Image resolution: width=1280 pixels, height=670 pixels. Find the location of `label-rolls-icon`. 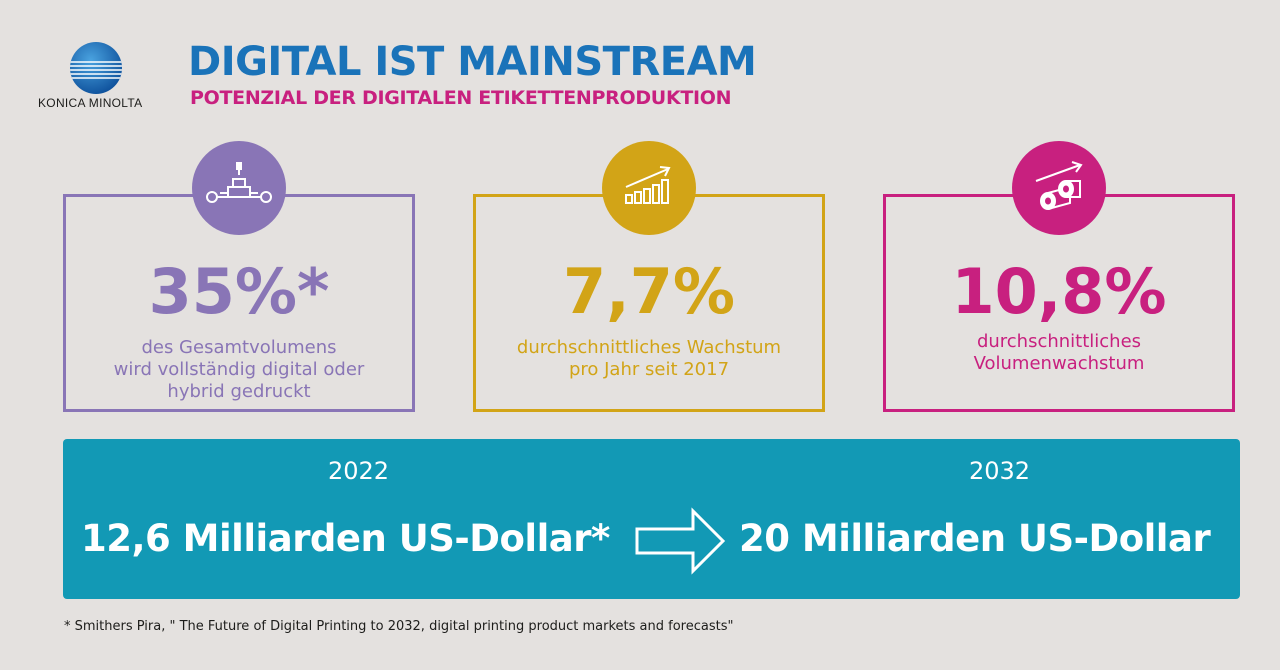

label-rolls-icon is located at coordinates (1059, 188).